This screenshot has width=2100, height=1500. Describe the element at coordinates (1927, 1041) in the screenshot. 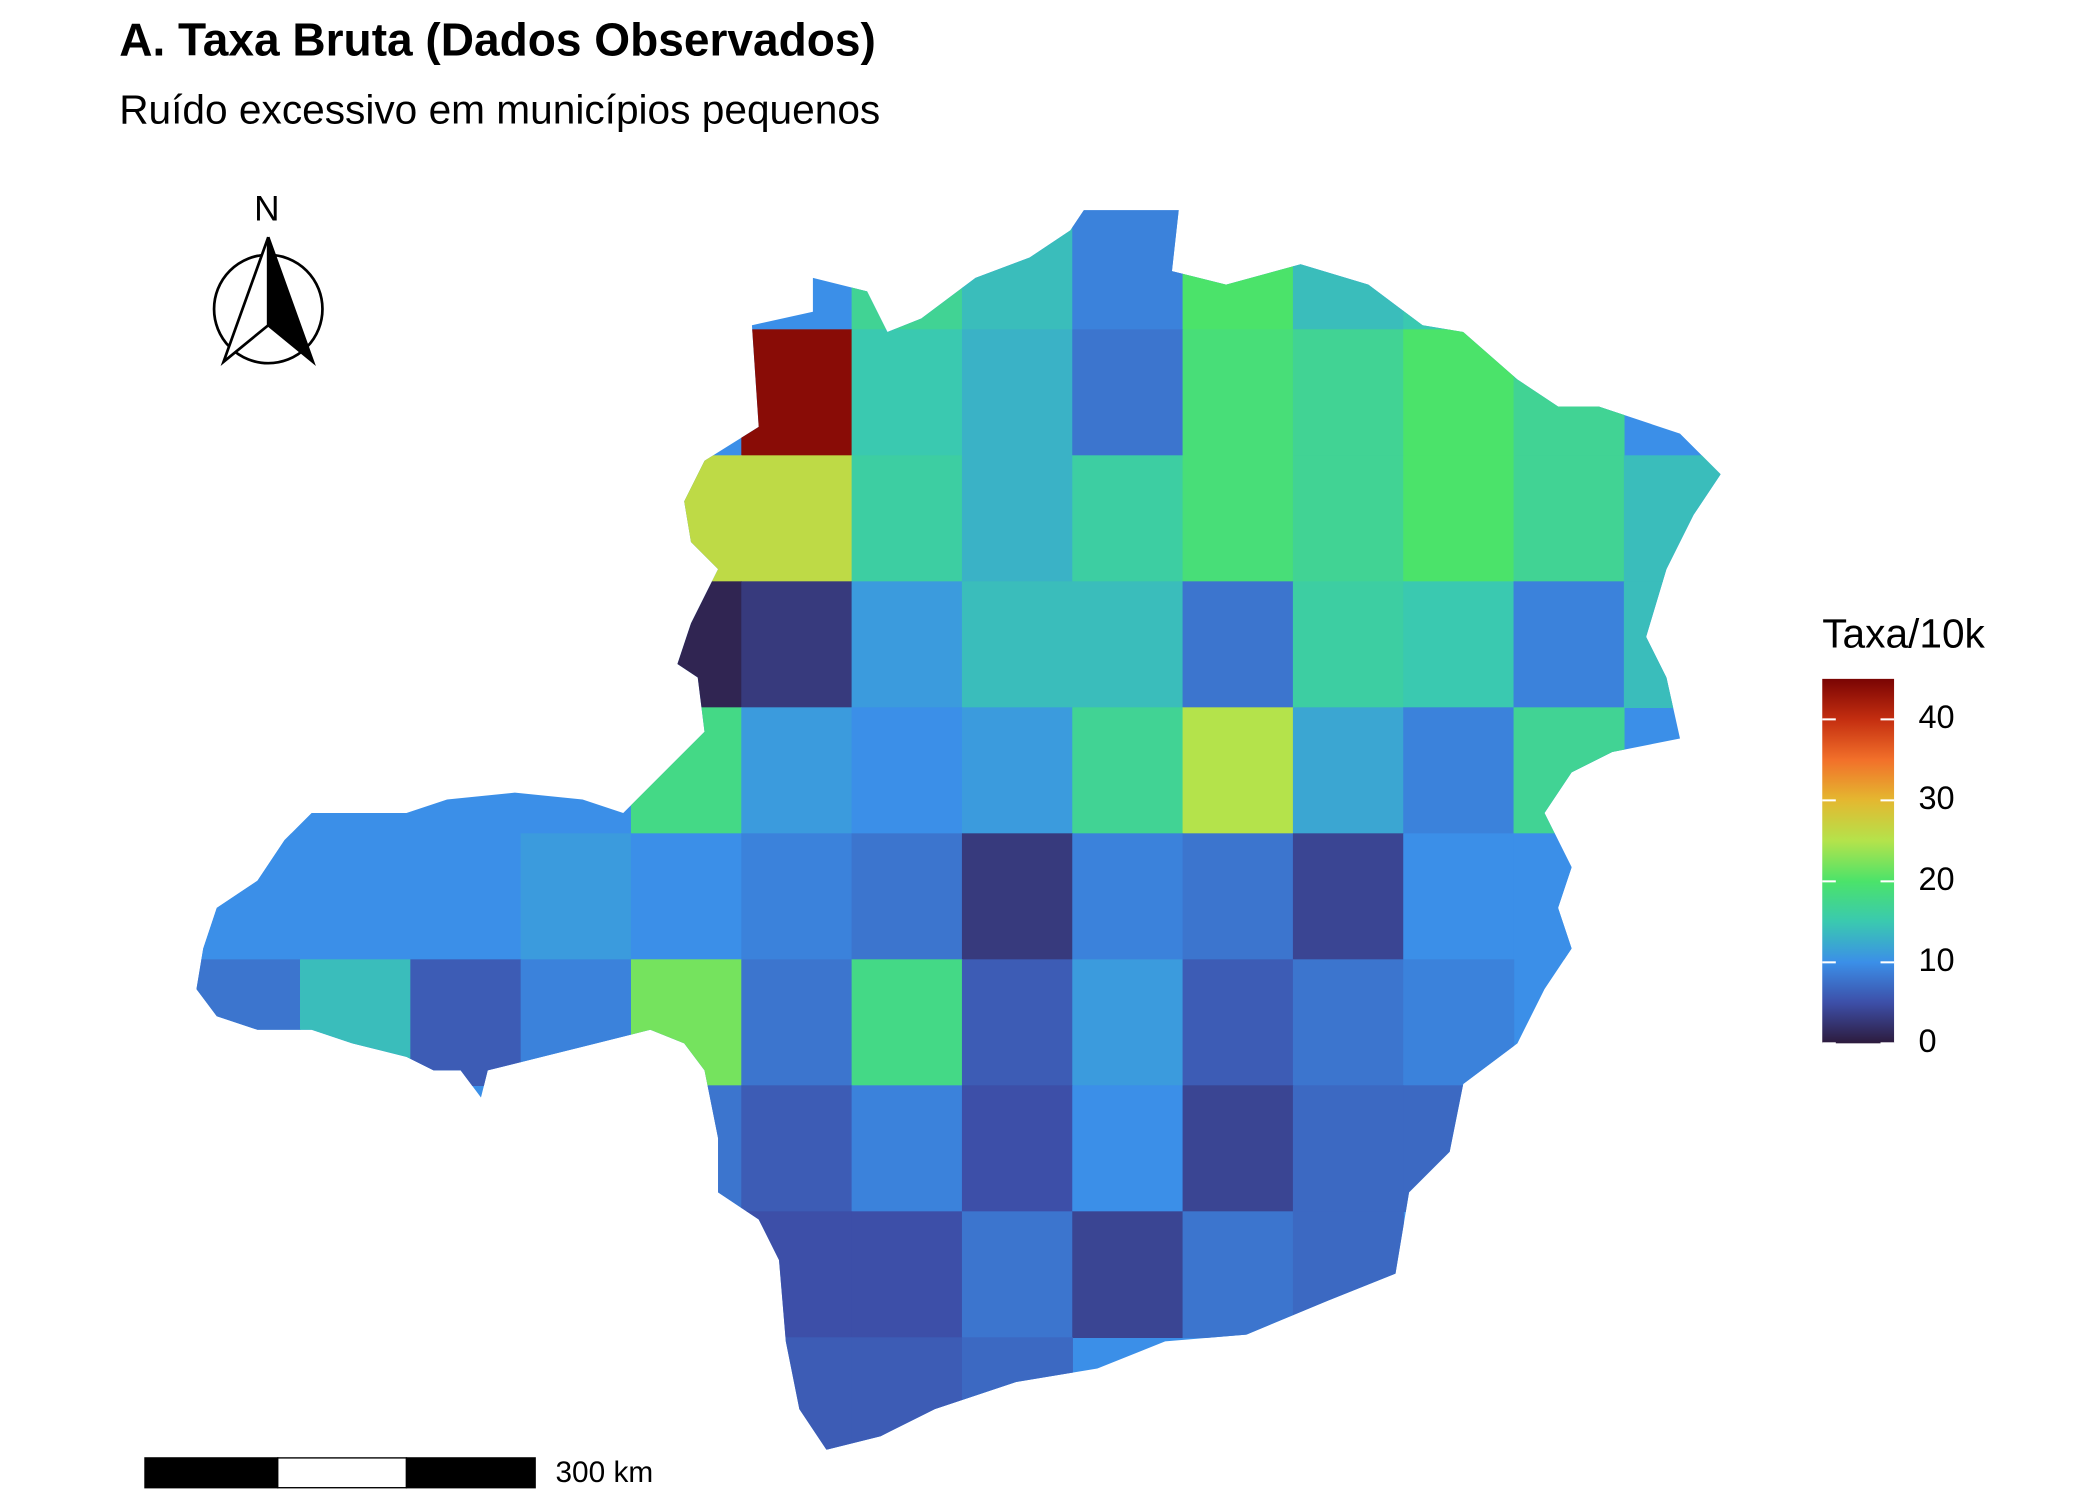

I see `legend-tick-label: 0` at that location.